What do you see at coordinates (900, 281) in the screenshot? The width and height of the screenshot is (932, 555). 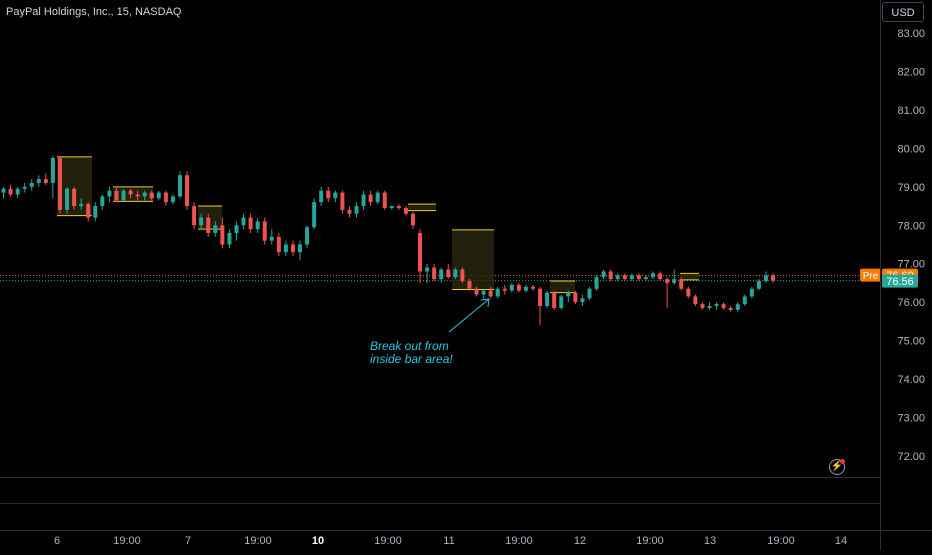 I see `last-price-badge` at bounding box center [900, 281].